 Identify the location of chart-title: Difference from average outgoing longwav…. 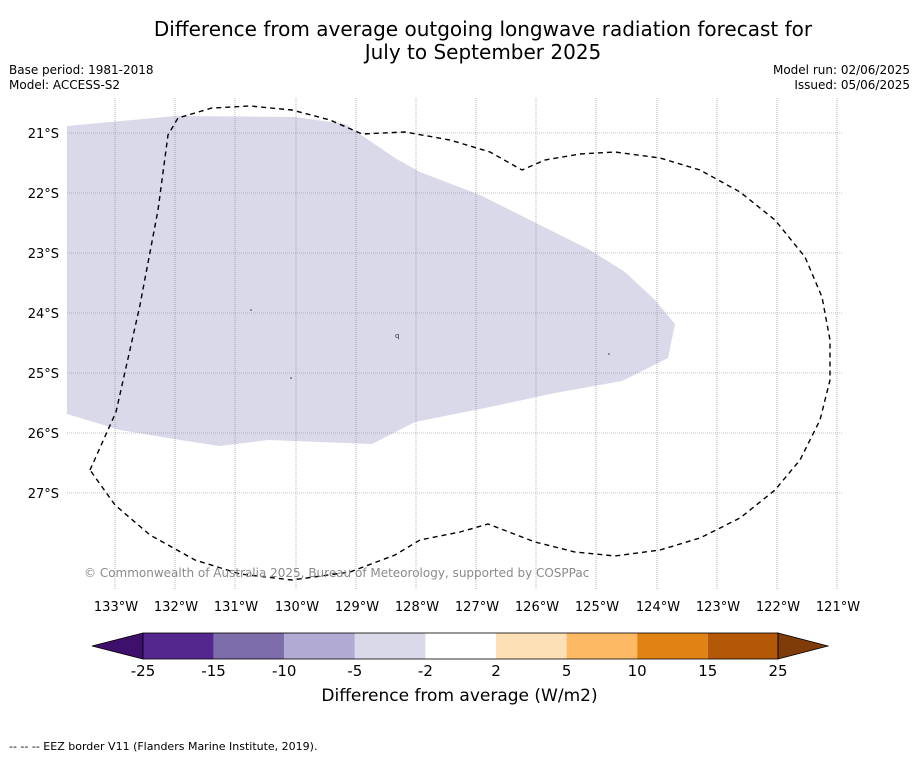
(459, 41).